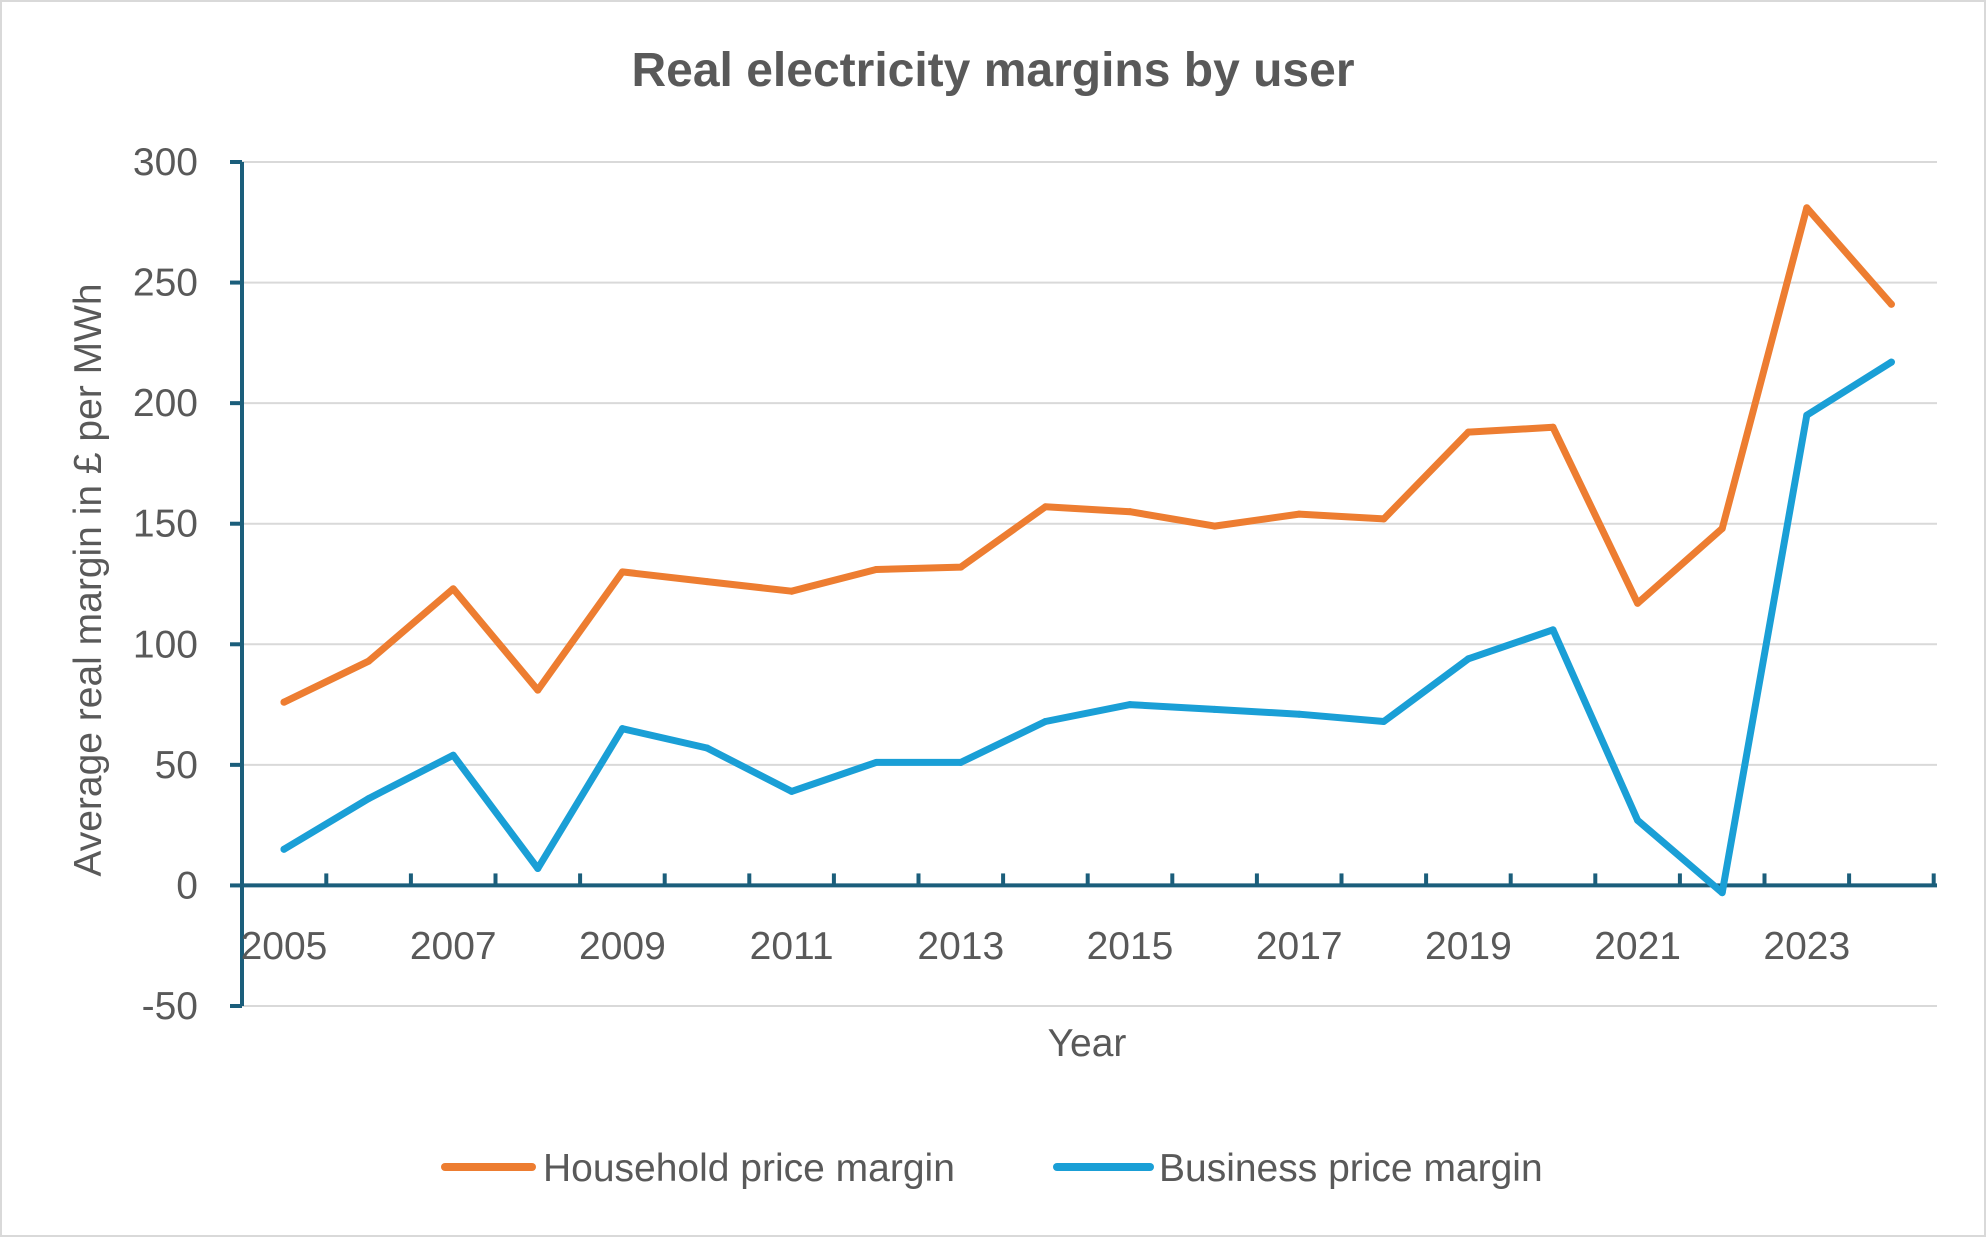  Describe the element at coordinates (1637, 946) in the screenshot. I see `x-tick-label: 2021` at that location.